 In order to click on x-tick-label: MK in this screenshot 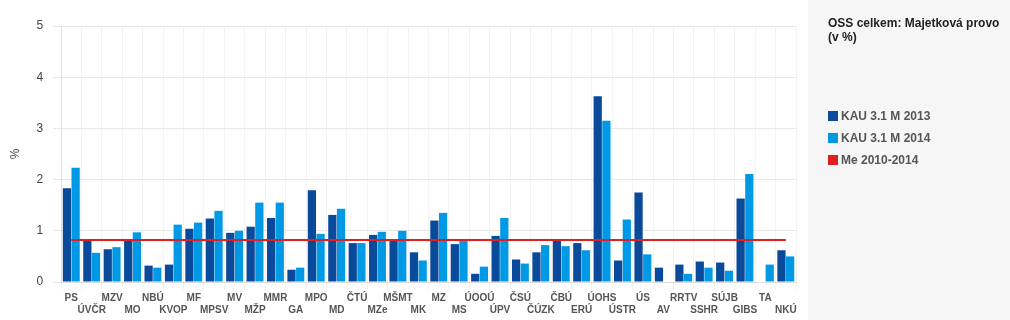, I will do `click(418, 309)`.